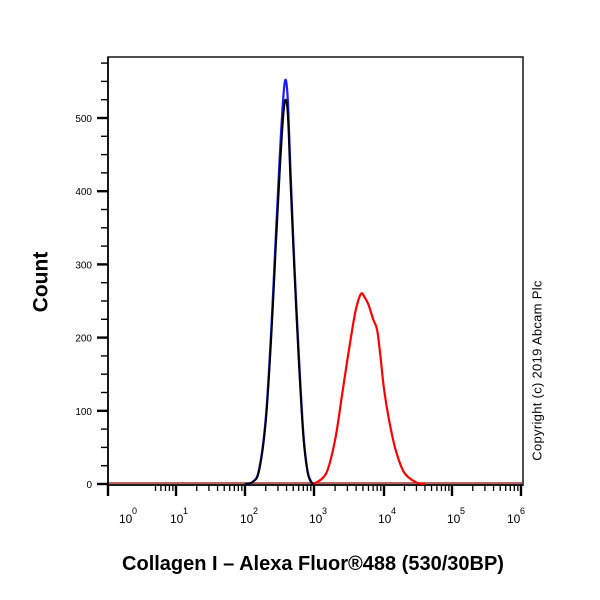  I want to click on x-tick-label: 10⁴, so click(387, 516).